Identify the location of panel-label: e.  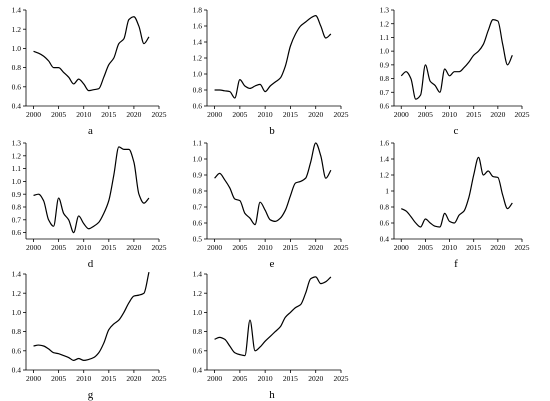
(272, 264).